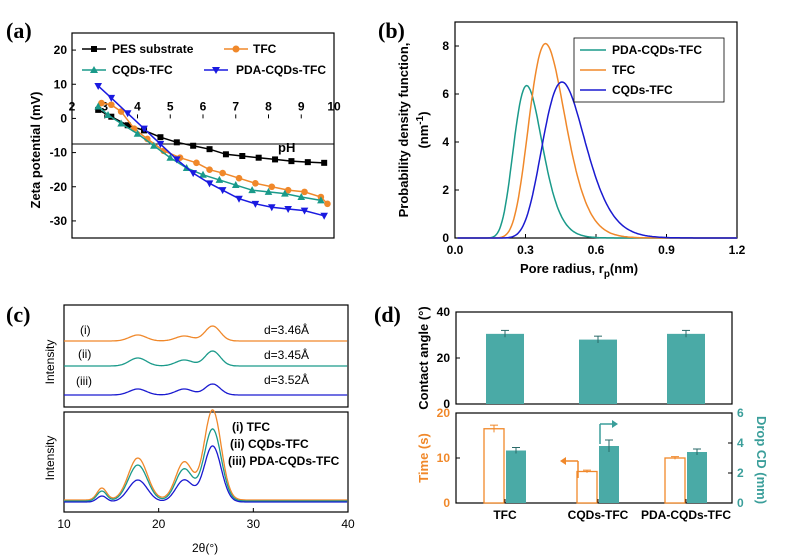  Describe the element at coordinates (445, 46) in the screenshot. I see `b-ytick-label: 8` at that location.